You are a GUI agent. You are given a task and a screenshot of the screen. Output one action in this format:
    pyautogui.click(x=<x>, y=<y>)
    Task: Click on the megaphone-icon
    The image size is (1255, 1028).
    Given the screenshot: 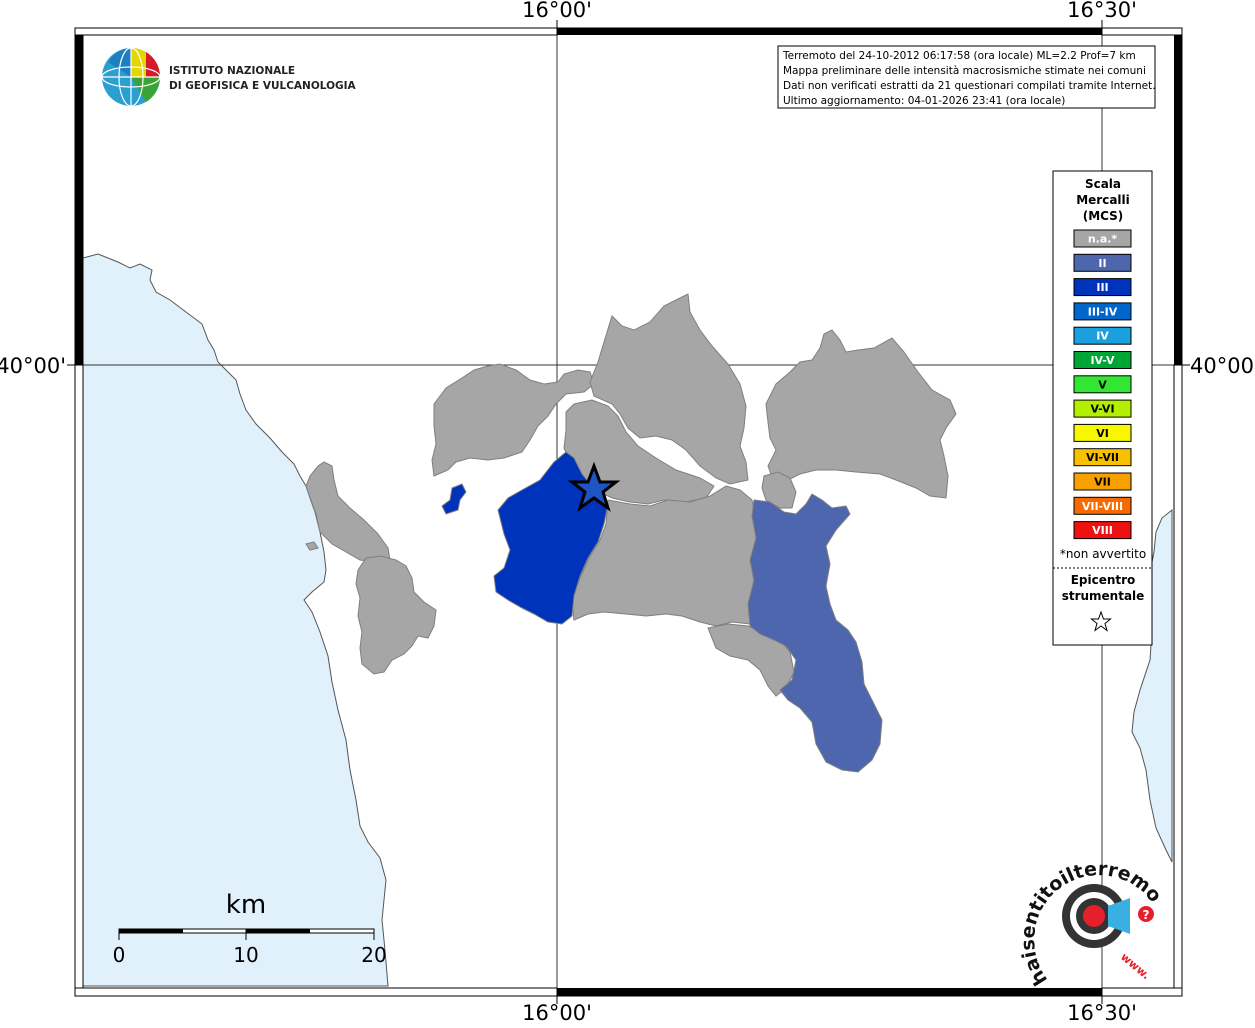 What is the action you would take?
    pyautogui.click(x=1119, y=916)
    